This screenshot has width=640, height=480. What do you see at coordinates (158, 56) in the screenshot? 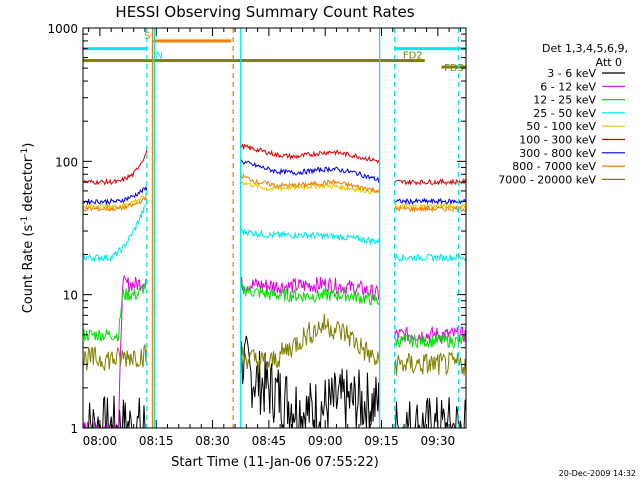
I see `state-marker-label: N` at bounding box center [158, 56].